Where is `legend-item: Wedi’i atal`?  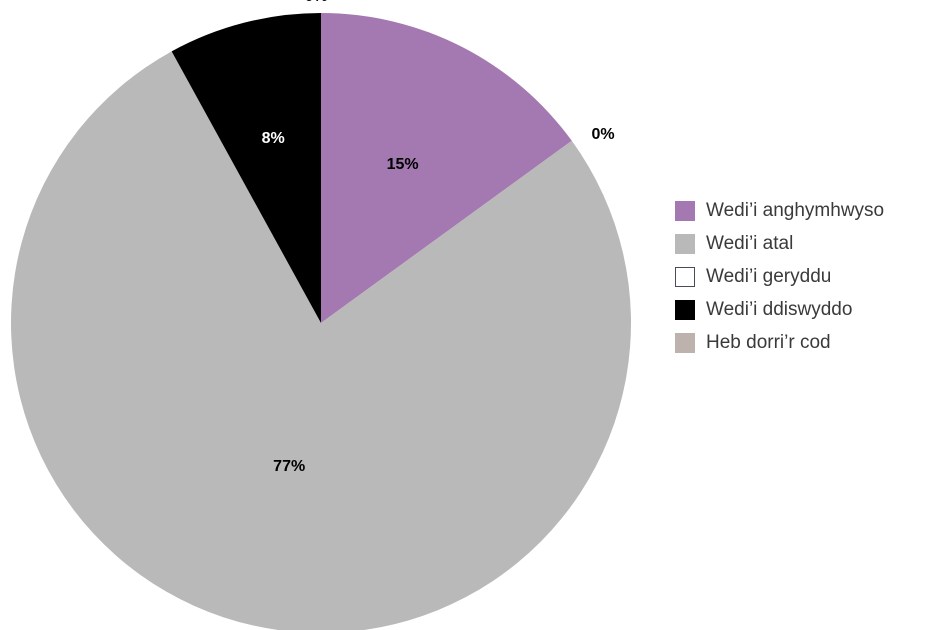 legend-item: Wedi’i atal is located at coordinates (779, 243).